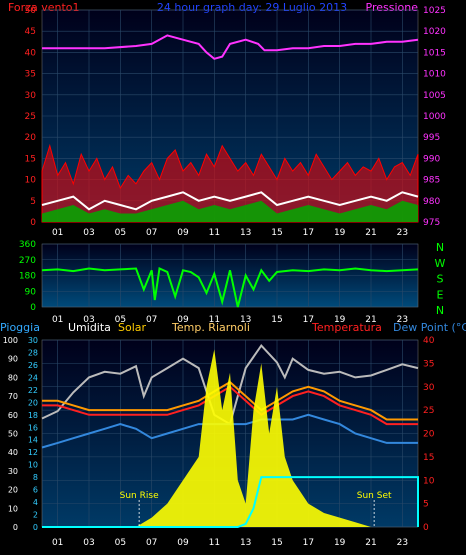  What do you see at coordinates (31, 53) in the screenshot?
I see `wind-y-tick-label: 40` at bounding box center [31, 53].